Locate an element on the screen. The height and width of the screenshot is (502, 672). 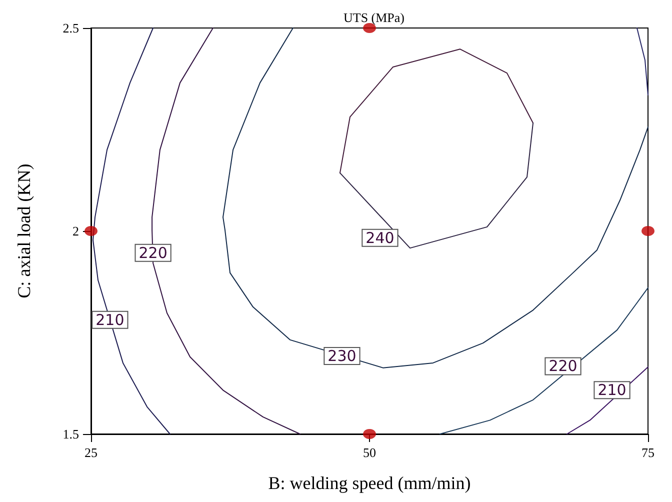
x-axis-title: B: welding speed (mm/min) is located at coordinates (369, 483).